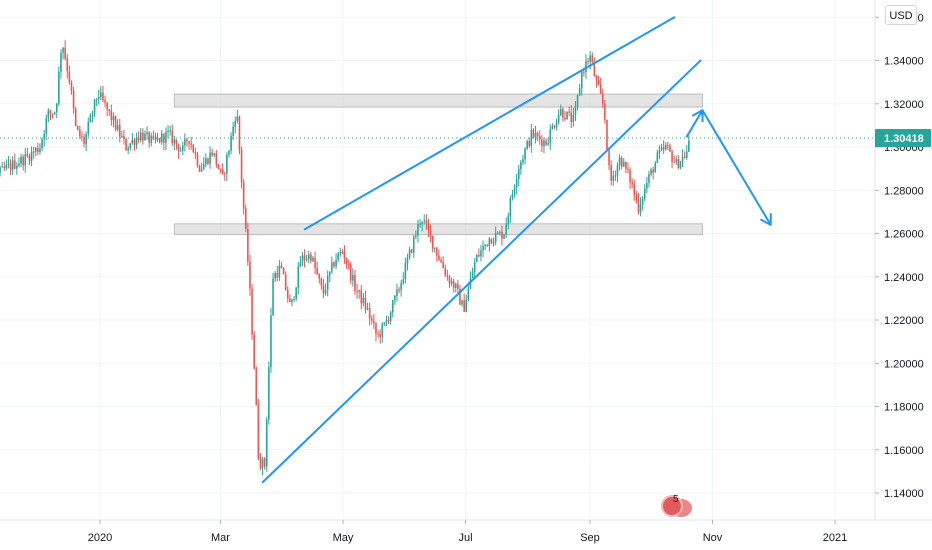 Image resolution: width=932 pixels, height=550 pixels. I want to click on support-zone, so click(438, 229).